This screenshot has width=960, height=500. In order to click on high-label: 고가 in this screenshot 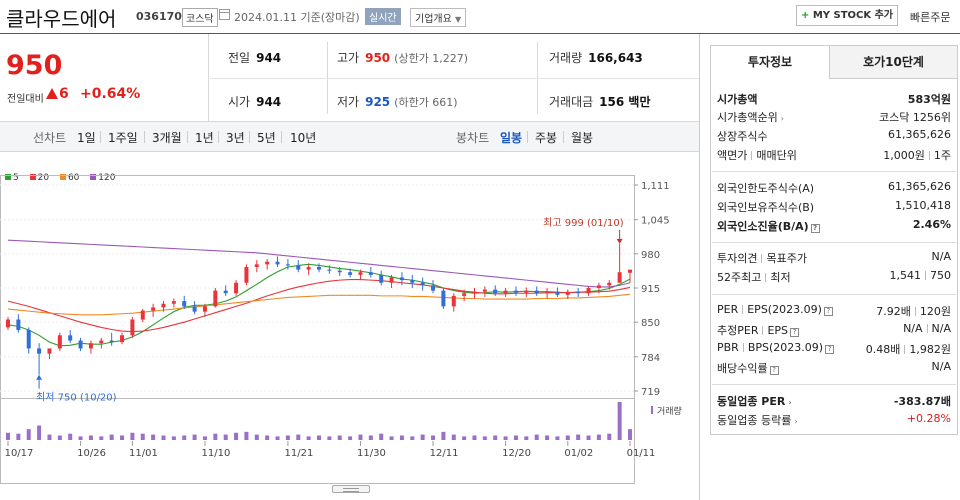, I will do `click(348, 58)`.